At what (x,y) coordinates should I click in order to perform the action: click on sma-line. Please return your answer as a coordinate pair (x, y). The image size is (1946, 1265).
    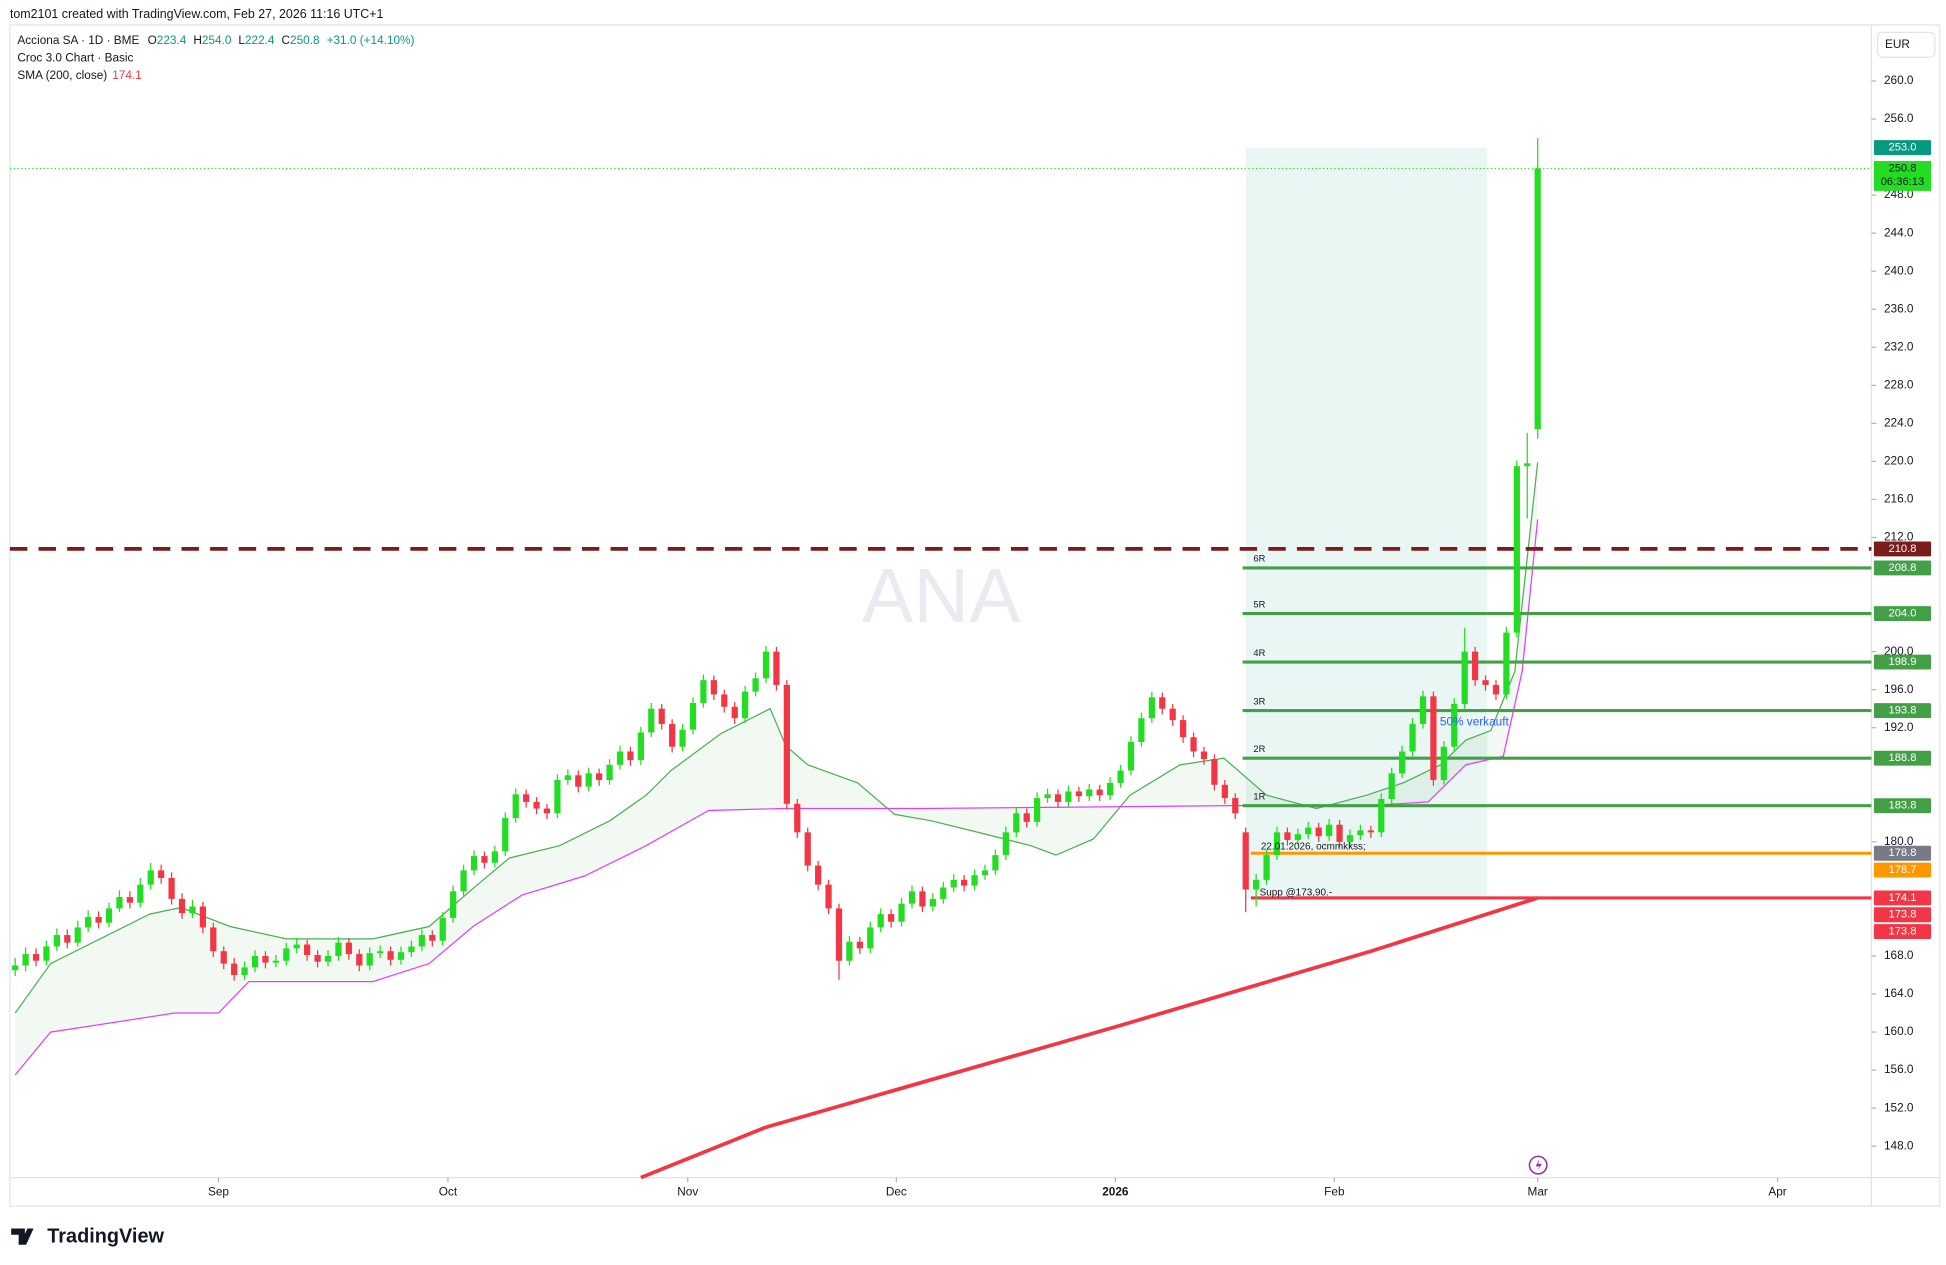
    Looking at the image, I should click on (1089, 1038).